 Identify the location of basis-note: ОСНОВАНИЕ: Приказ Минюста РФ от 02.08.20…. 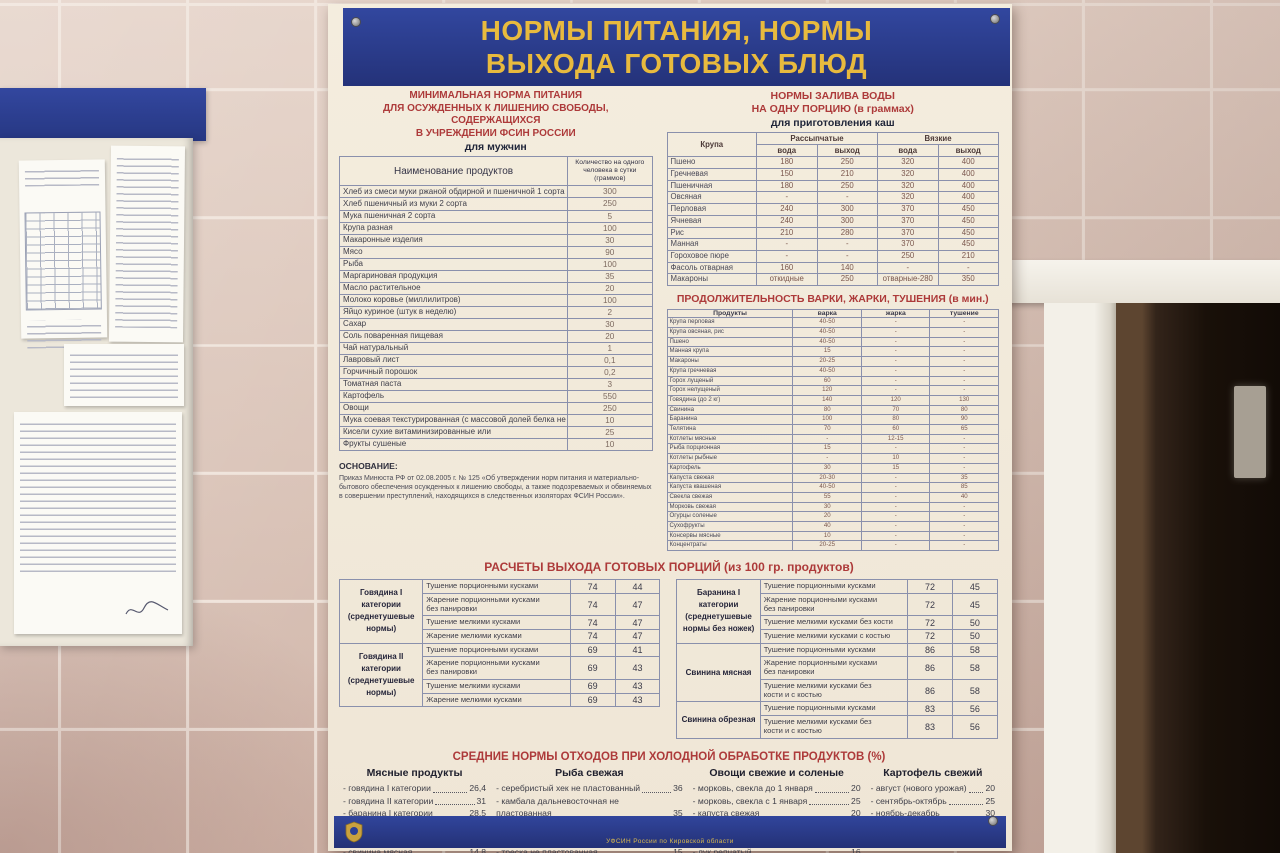
(496, 479).